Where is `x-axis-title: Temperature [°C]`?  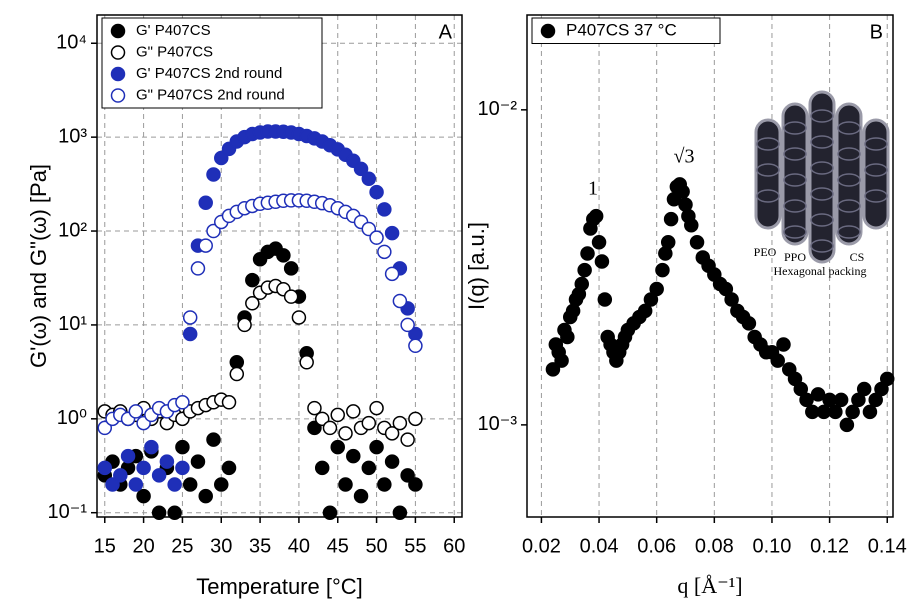
x-axis-title: Temperature [°C] is located at coordinates (279, 586).